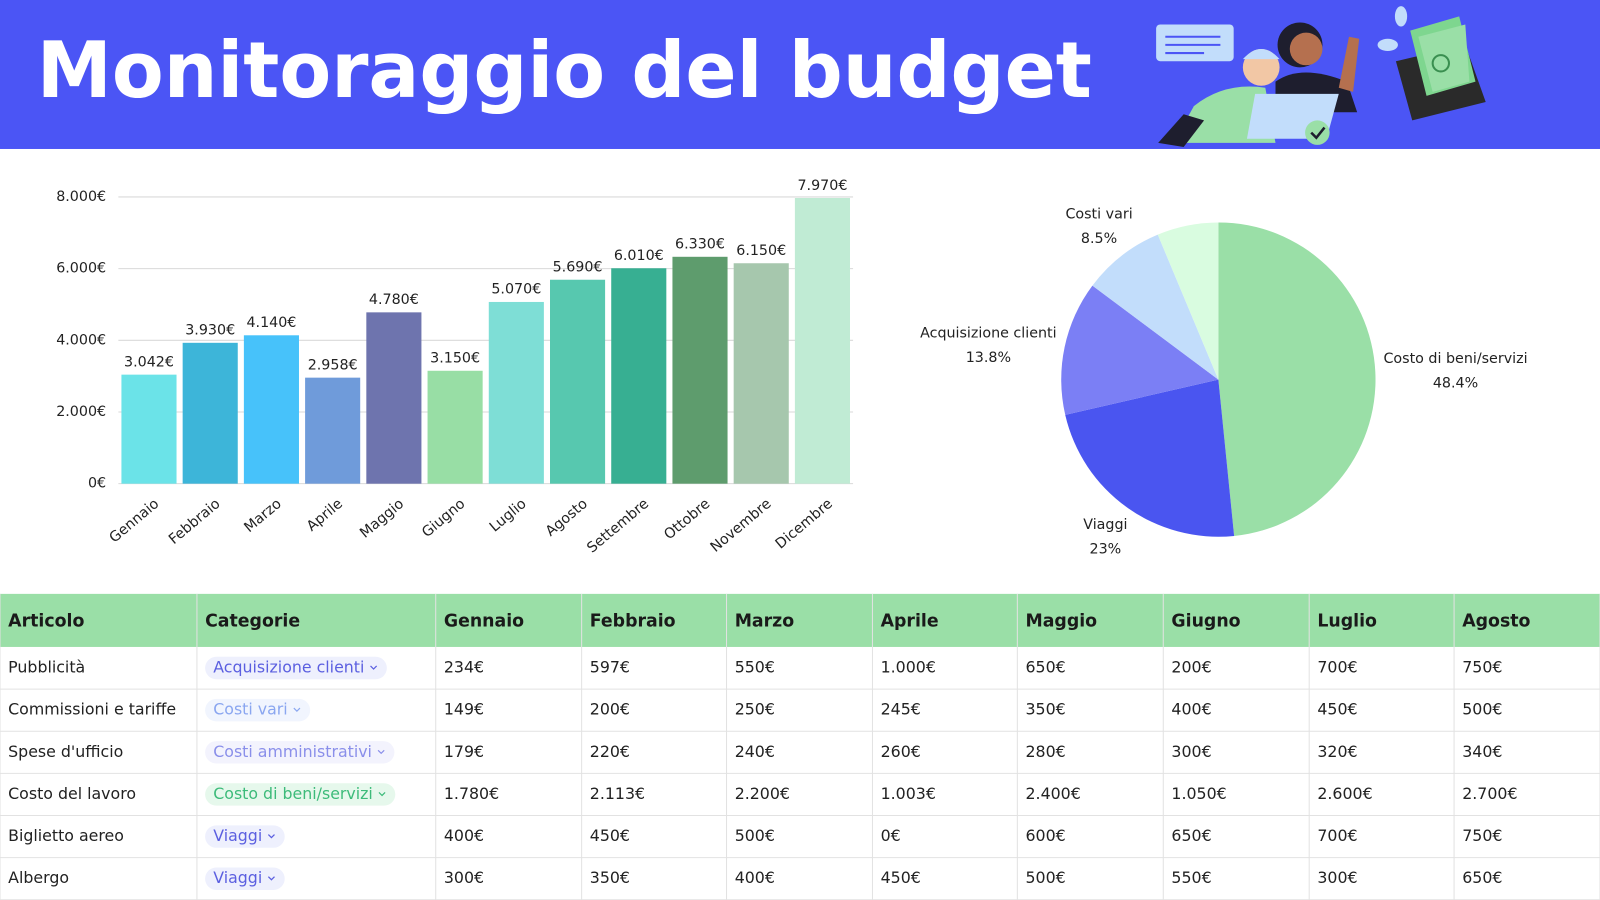 The height and width of the screenshot is (900, 1600). What do you see at coordinates (687, 519) in the screenshot?
I see `x-tick-label: Ottobre` at bounding box center [687, 519].